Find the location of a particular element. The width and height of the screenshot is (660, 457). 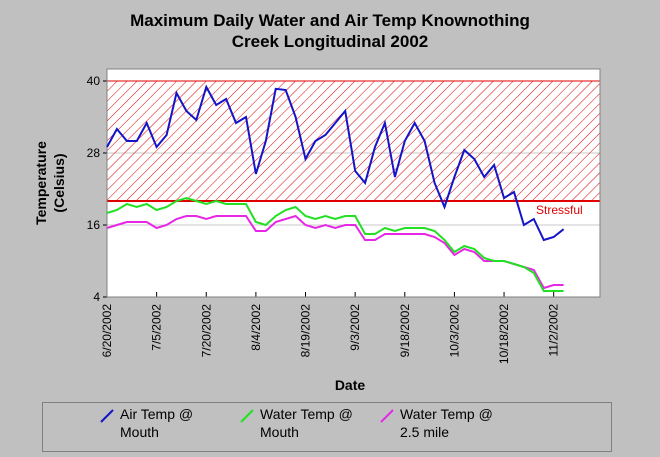

x-tick-label: 9/18/2002 is located at coordinates (405, 331).